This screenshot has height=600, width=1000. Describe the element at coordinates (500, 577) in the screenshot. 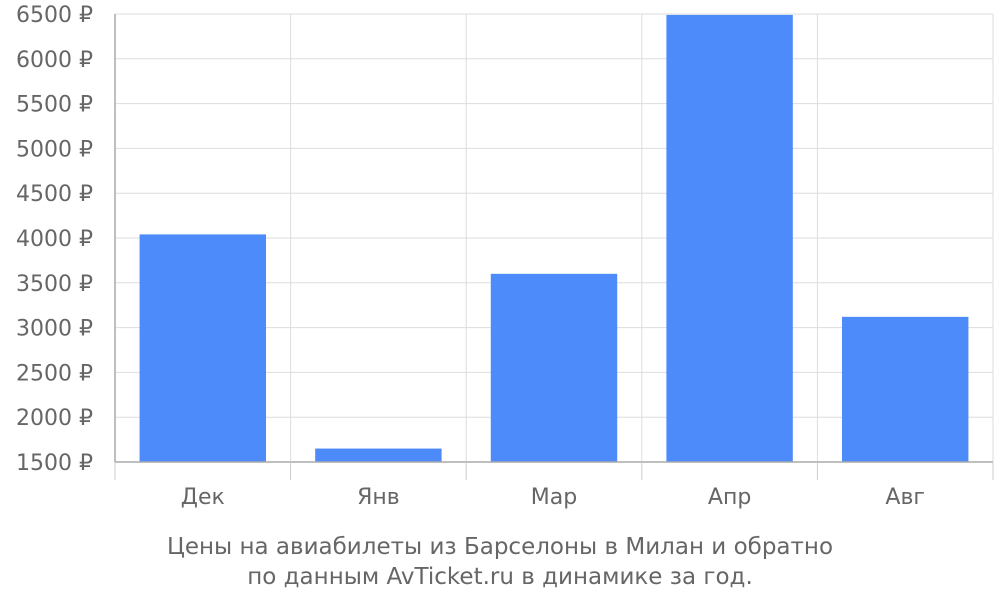

I see `chart-caption-line-2: по данным AvTicket.ru в динамике за год.` at that location.